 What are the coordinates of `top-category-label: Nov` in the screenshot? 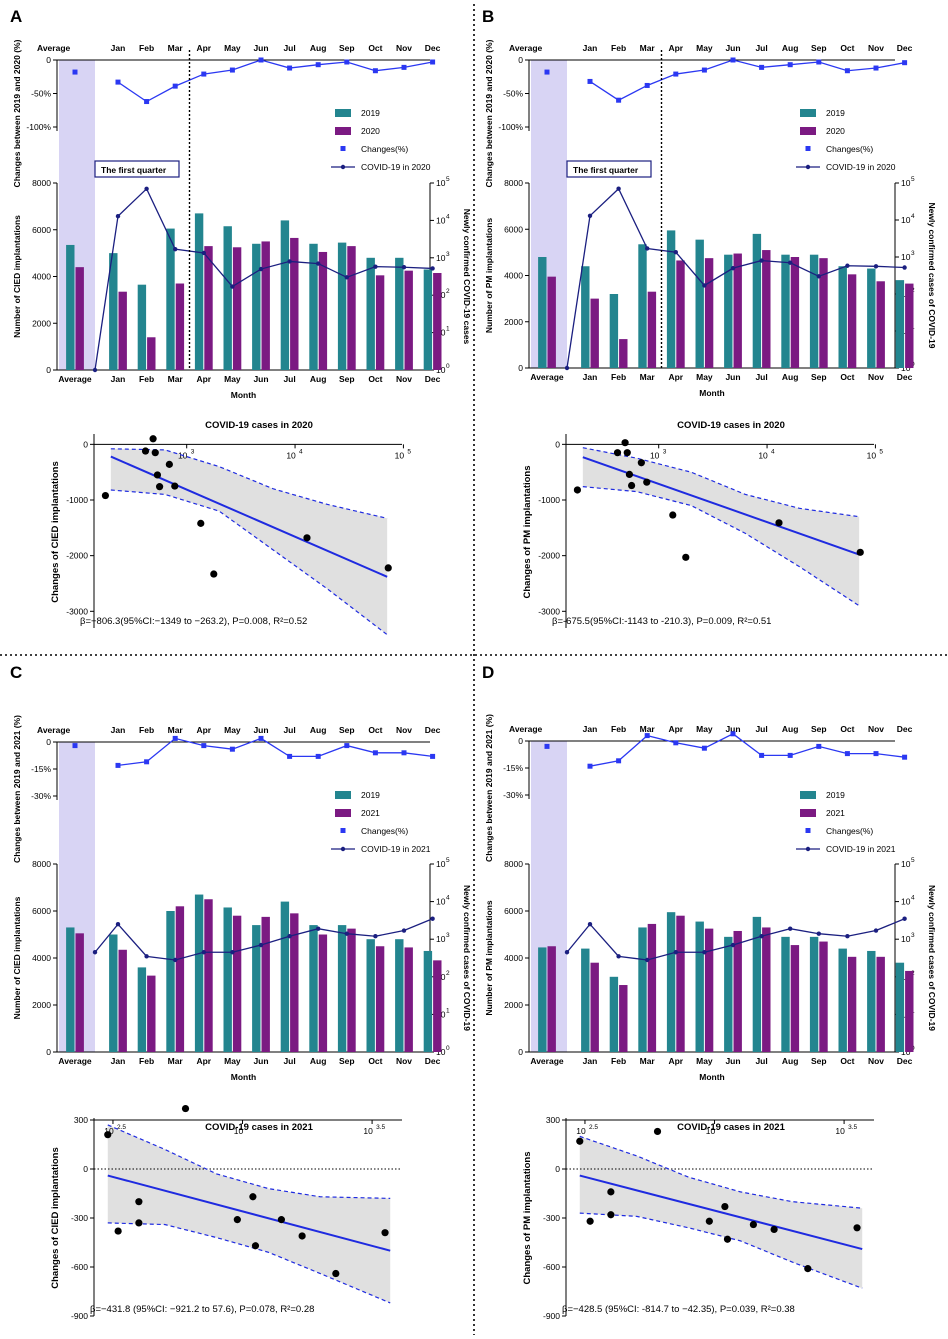 It's located at (404, 730).